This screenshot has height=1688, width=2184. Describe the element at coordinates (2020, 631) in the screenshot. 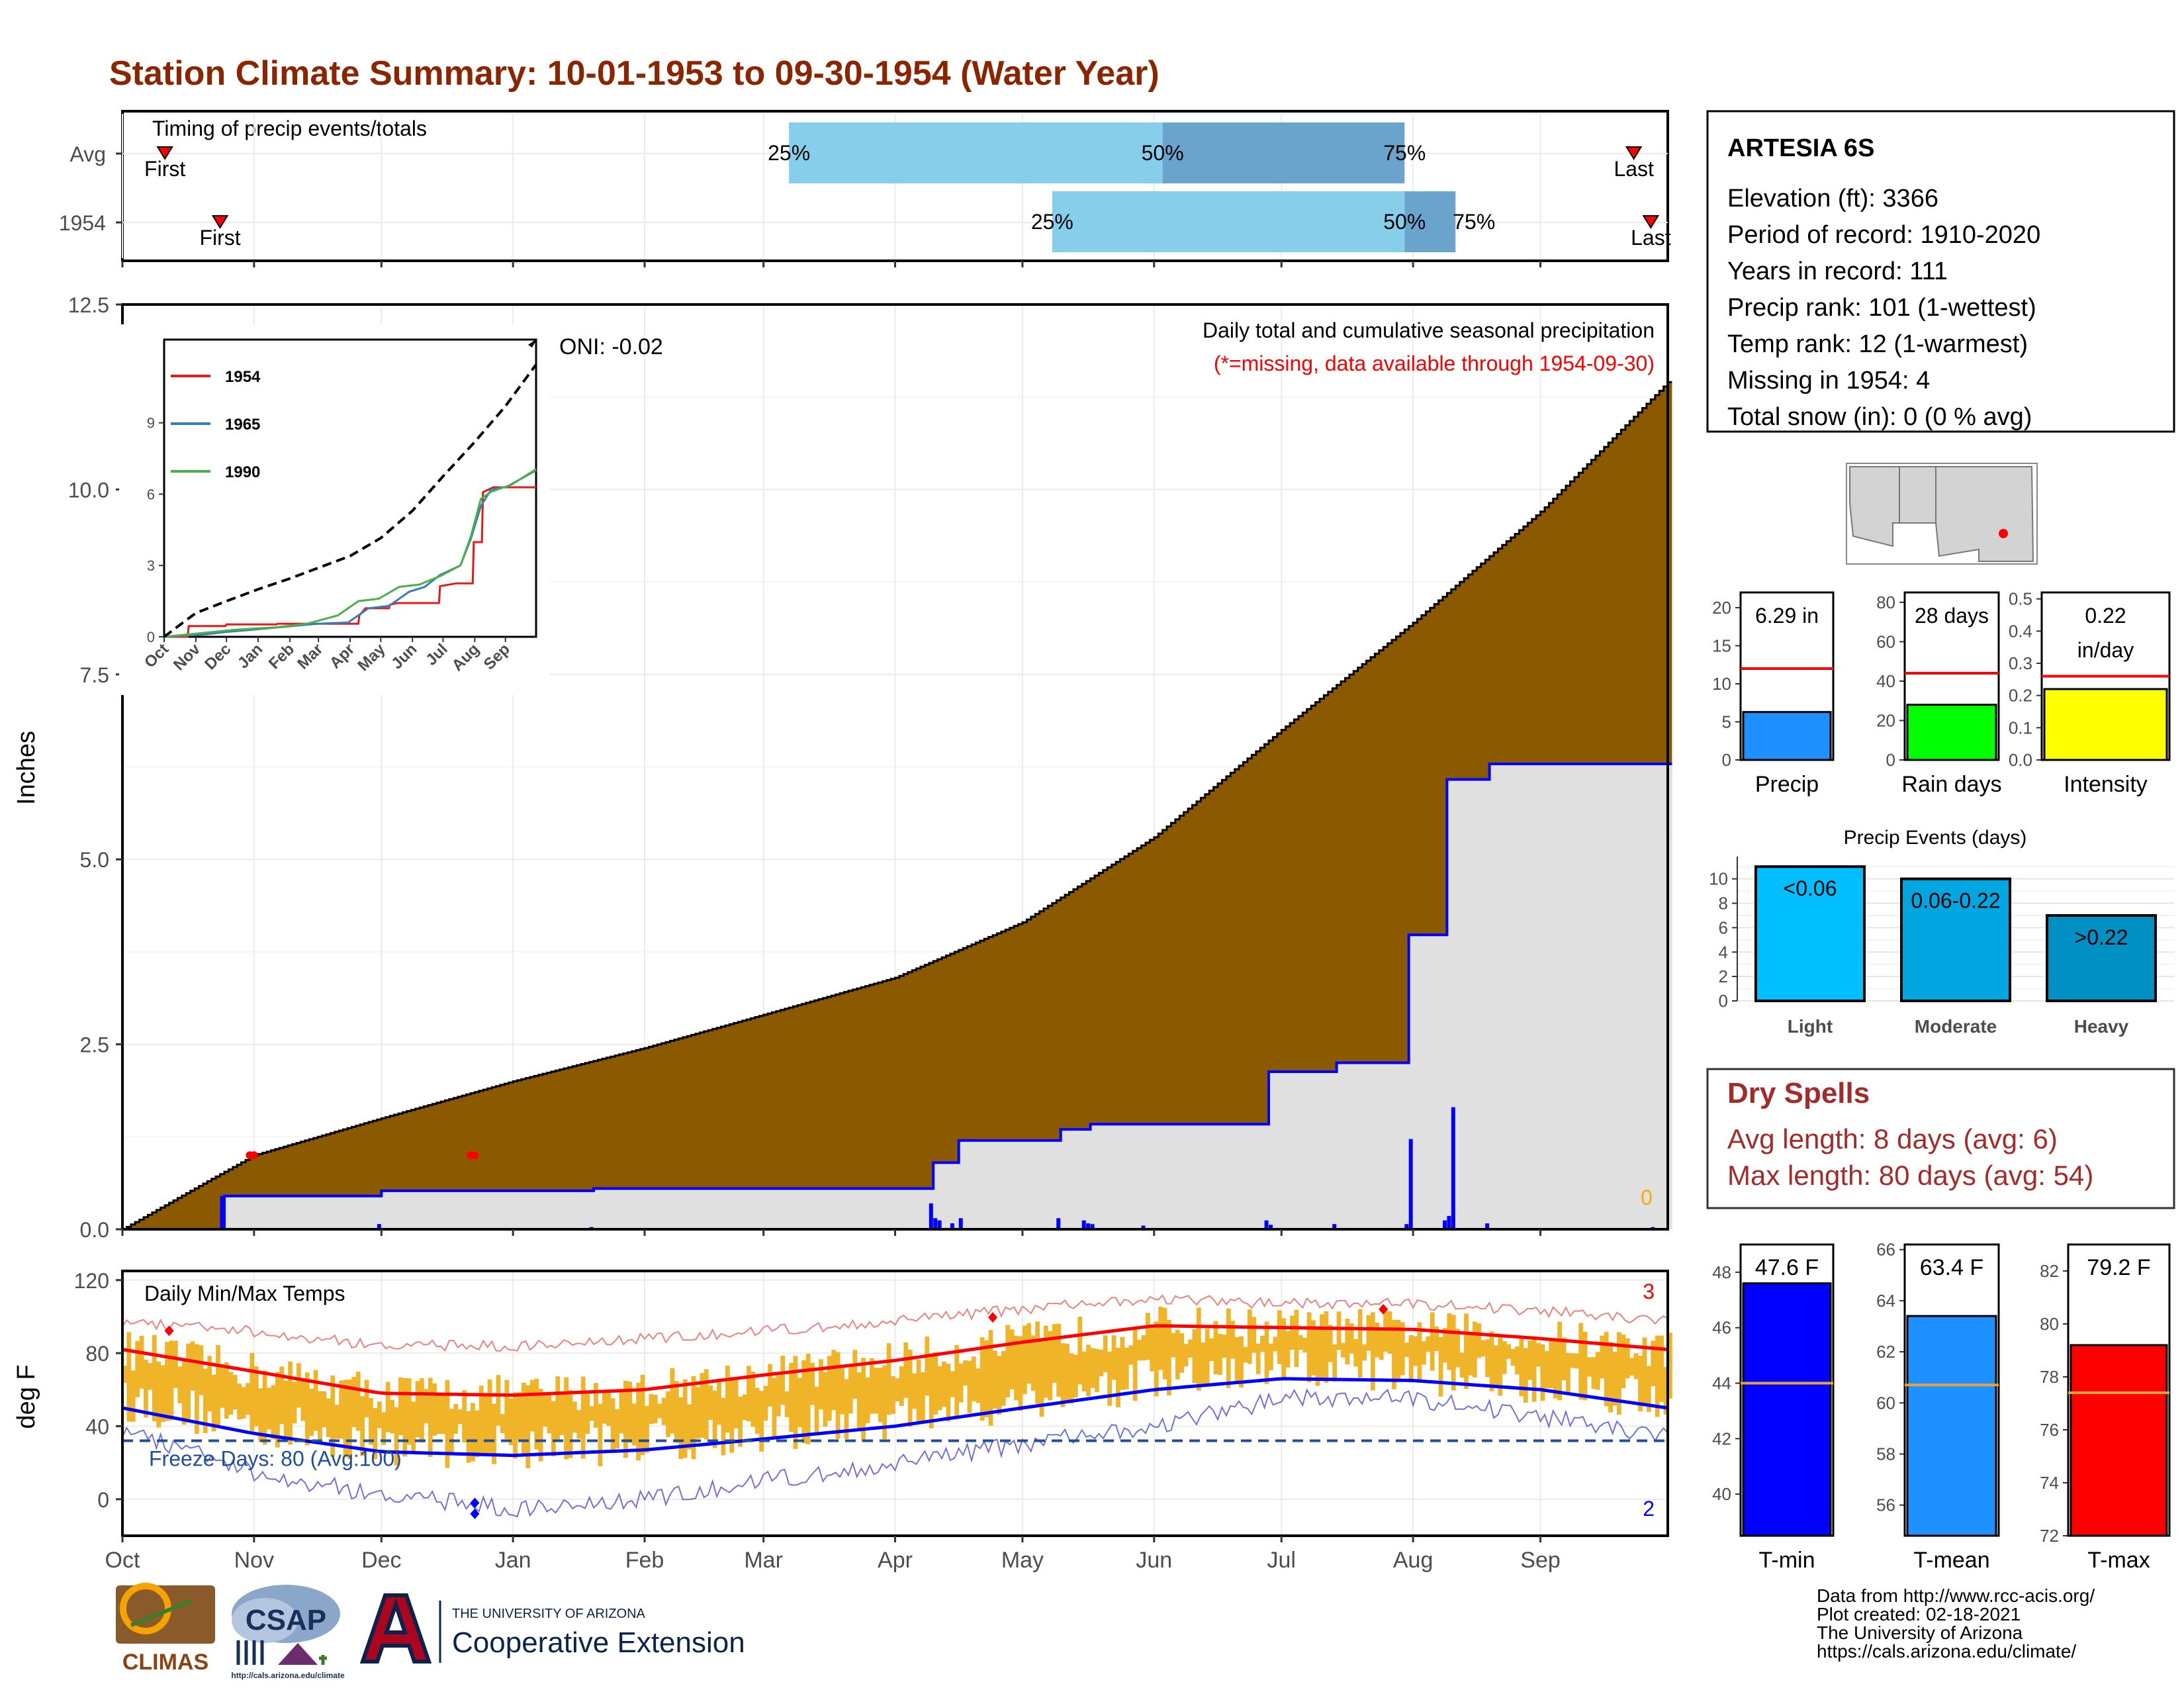

I see `precip-summary-y-tick-label: 0.4` at that location.